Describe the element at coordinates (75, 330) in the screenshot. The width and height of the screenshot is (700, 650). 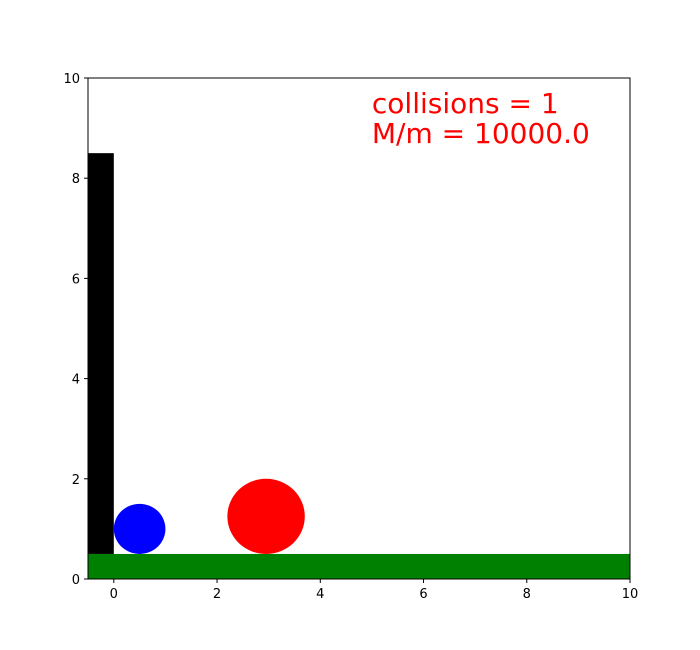
I see `y-axis: 0 2 4 6 8 10` at that location.